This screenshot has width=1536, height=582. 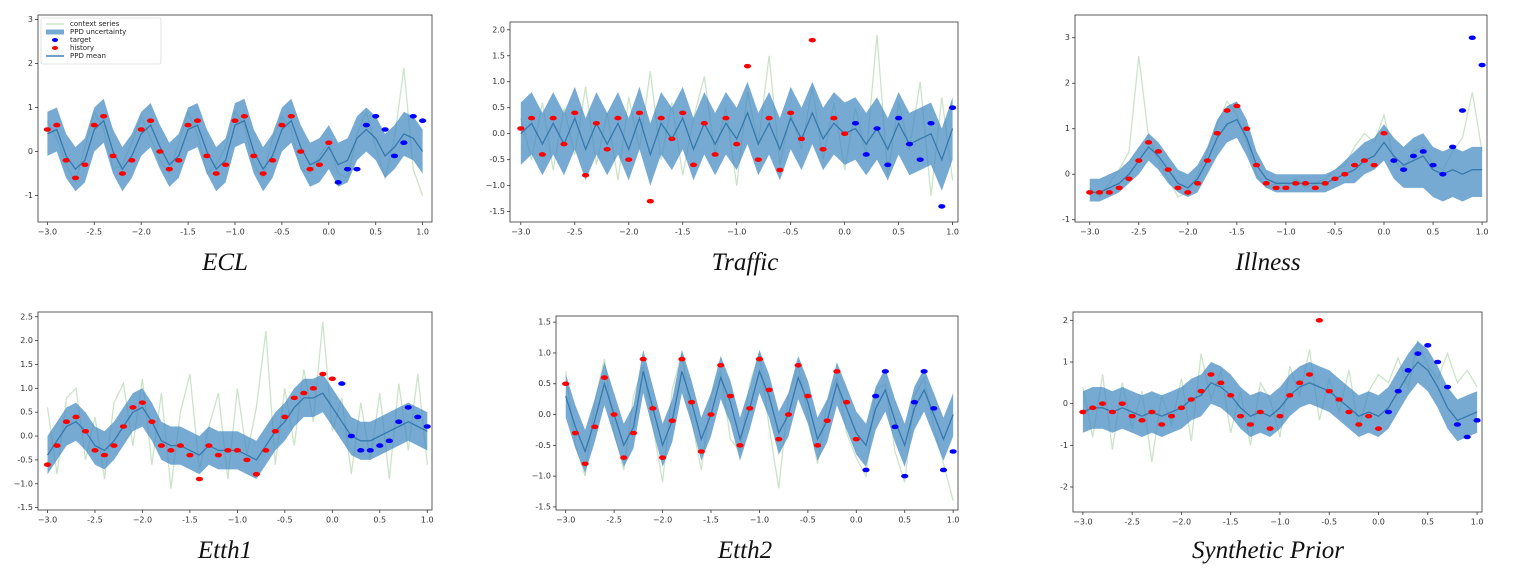 What do you see at coordinates (745, 262) in the screenshot?
I see `panel-caption: Traffic` at bounding box center [745, 262].